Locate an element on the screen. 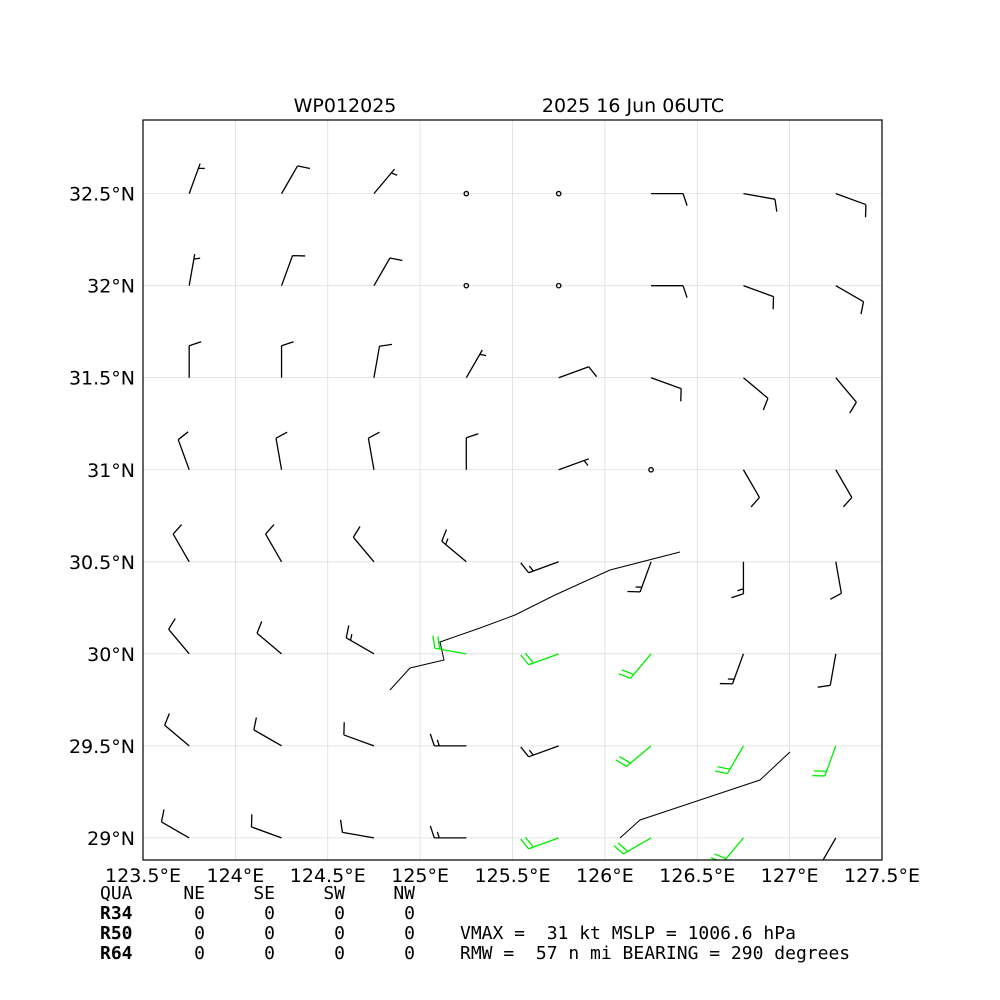  table-cell: R34 is located at coordinates (116, 913).